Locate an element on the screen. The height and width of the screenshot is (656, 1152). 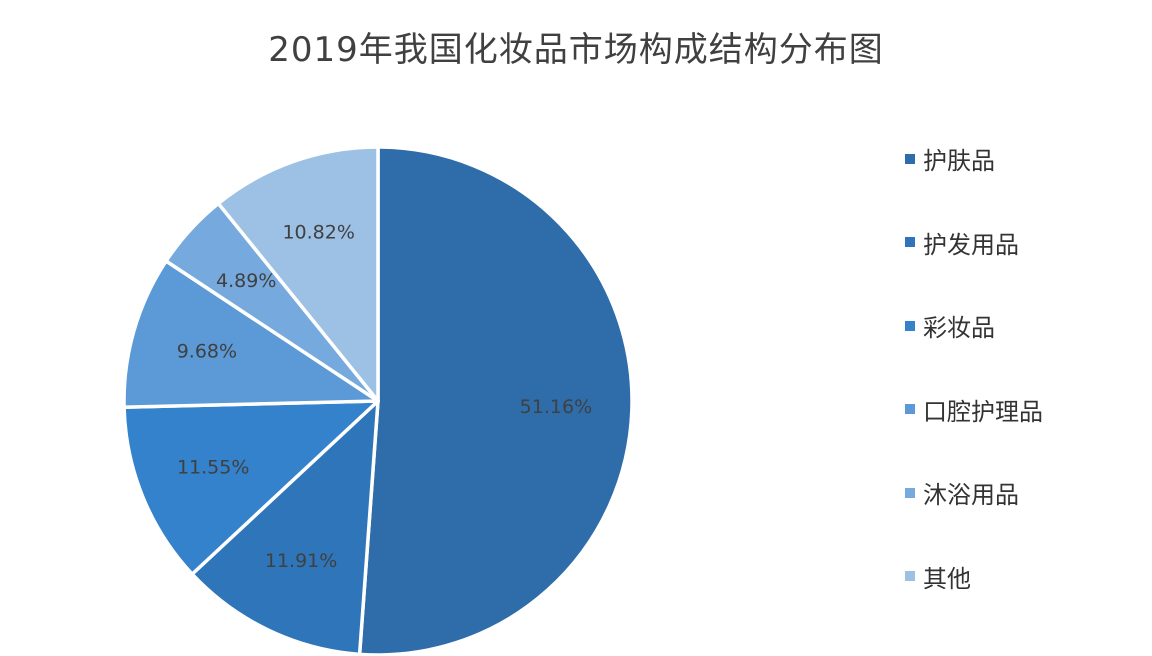
chart-title: 2019年我国化妆品市场构成结构分布图 is located at coordinates (576, 50).